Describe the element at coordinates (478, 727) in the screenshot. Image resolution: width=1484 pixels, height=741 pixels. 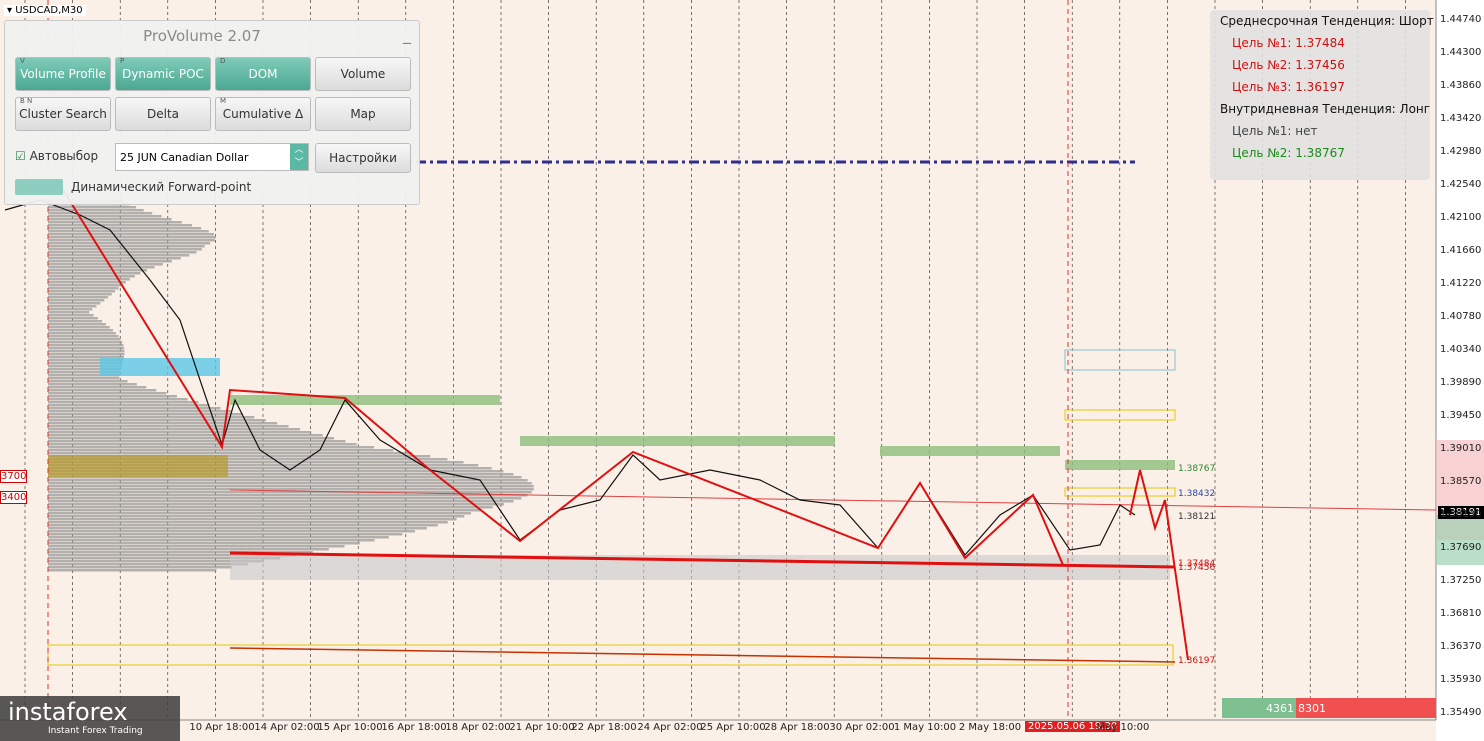
I see `time-tick-label: 18 Apr 02:00` at that location.